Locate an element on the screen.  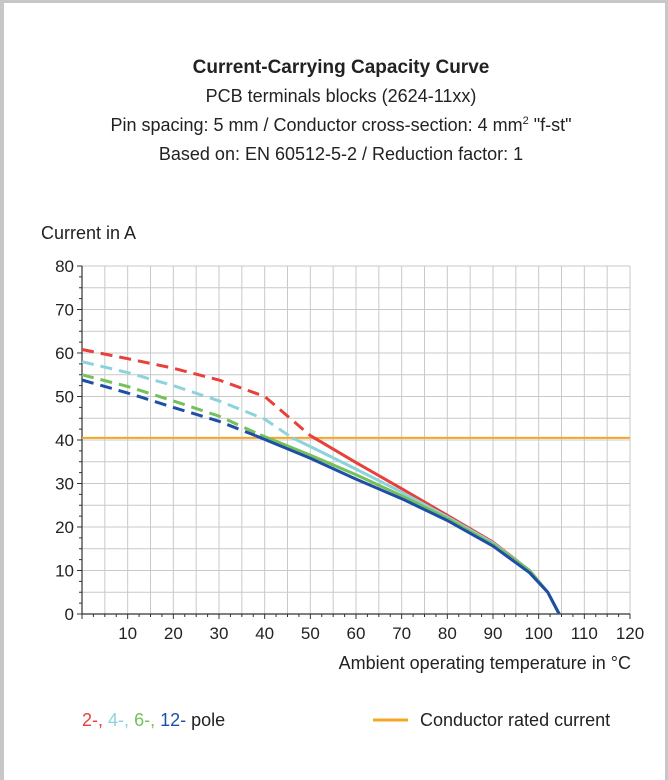
x-tick-label-100: 100 is located at coordinates (538, 633).